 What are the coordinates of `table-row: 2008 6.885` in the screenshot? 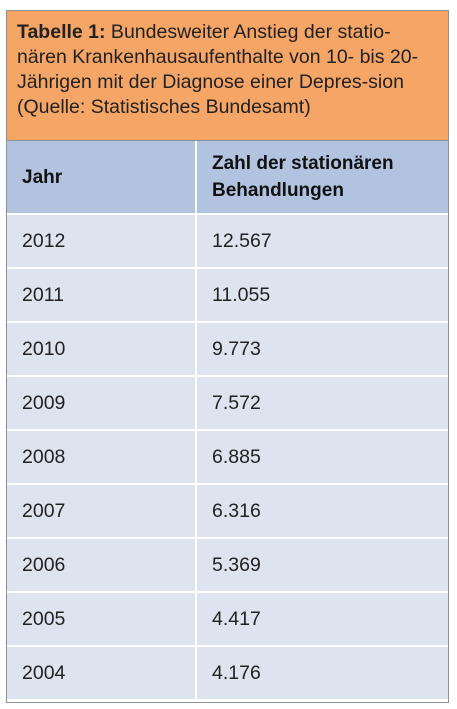 It's located at (227, 457).